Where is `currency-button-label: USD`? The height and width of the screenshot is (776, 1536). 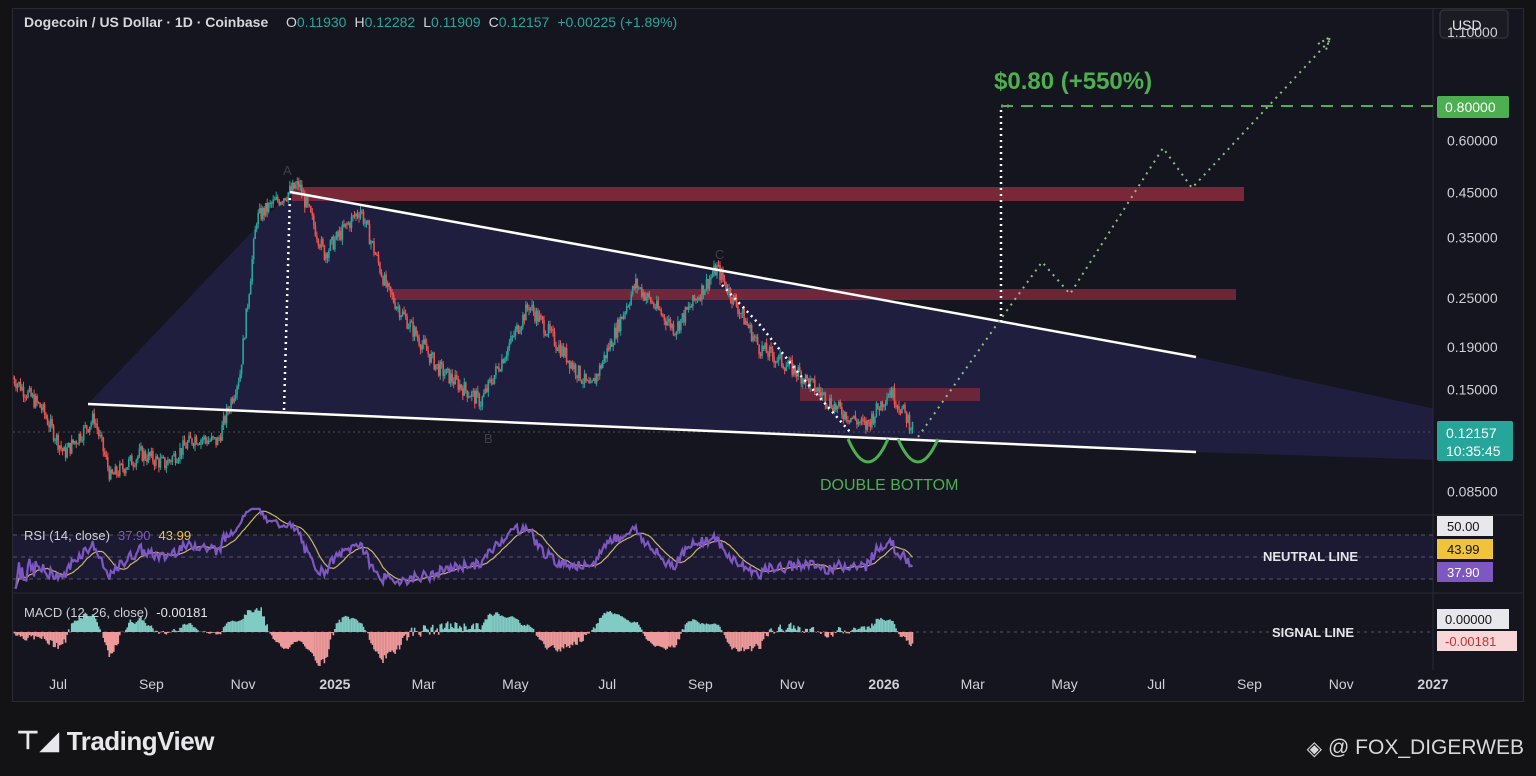
currency-button-label: USD is located at coordinates (1467, 25).